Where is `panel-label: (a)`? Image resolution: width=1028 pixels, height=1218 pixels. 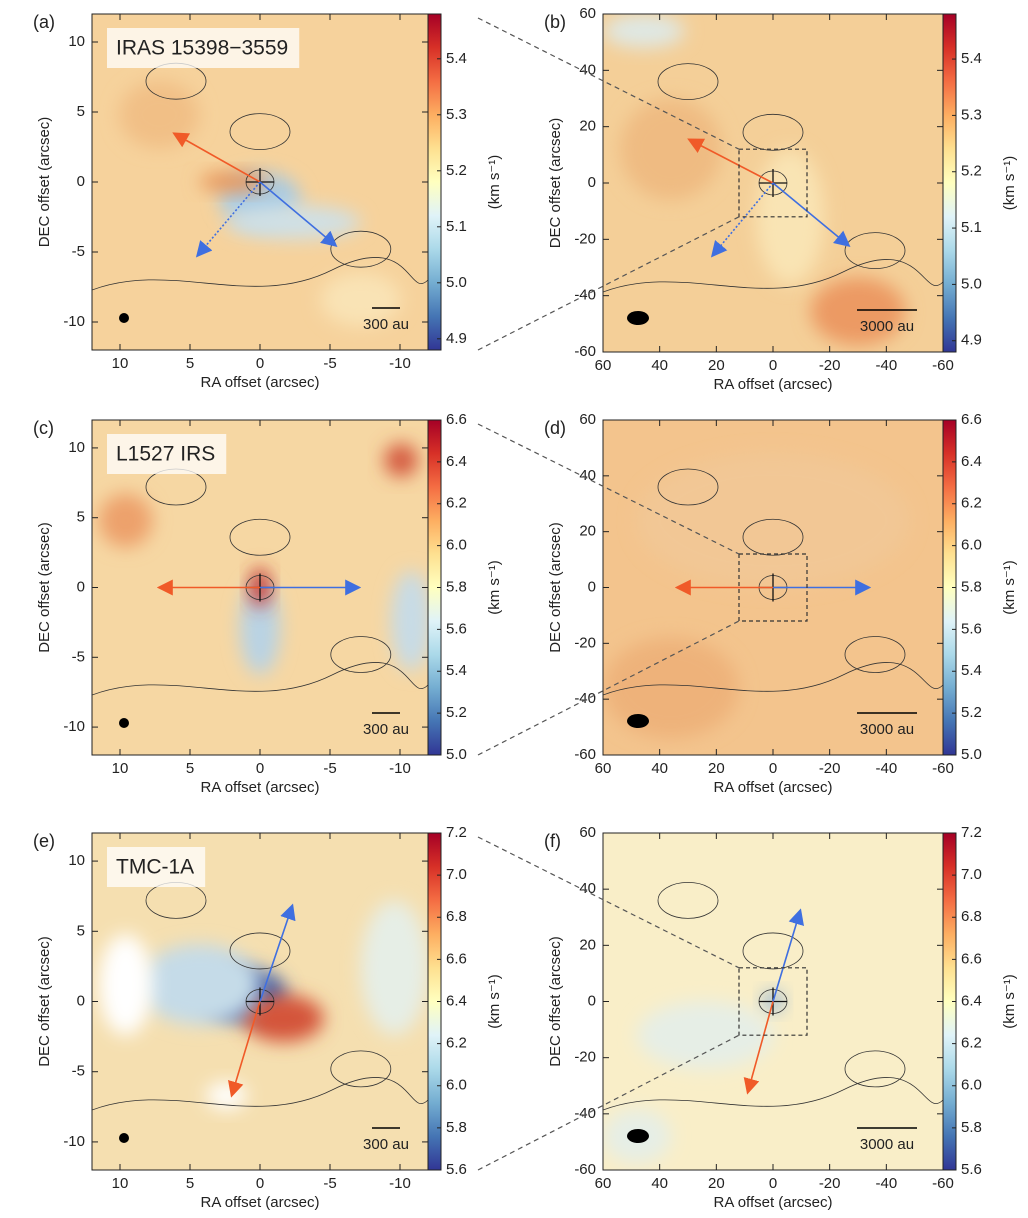 panel-label: (a) is located at coordinates (44, 22).